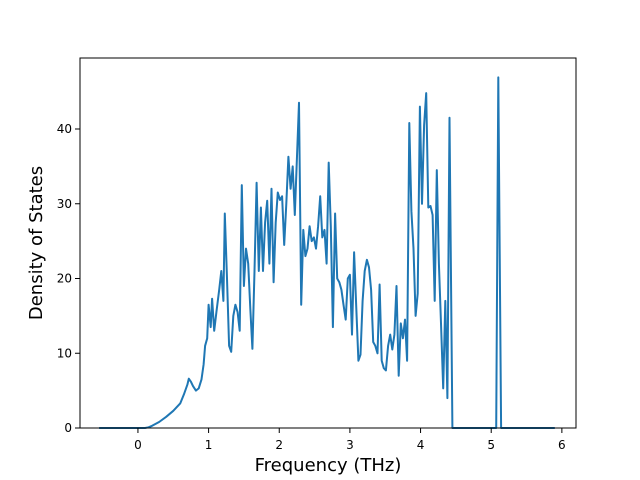 Image resolution: width=640 pixels, height=480 pixels. I want to click on x-tick-label: 1, so click(209, 445).